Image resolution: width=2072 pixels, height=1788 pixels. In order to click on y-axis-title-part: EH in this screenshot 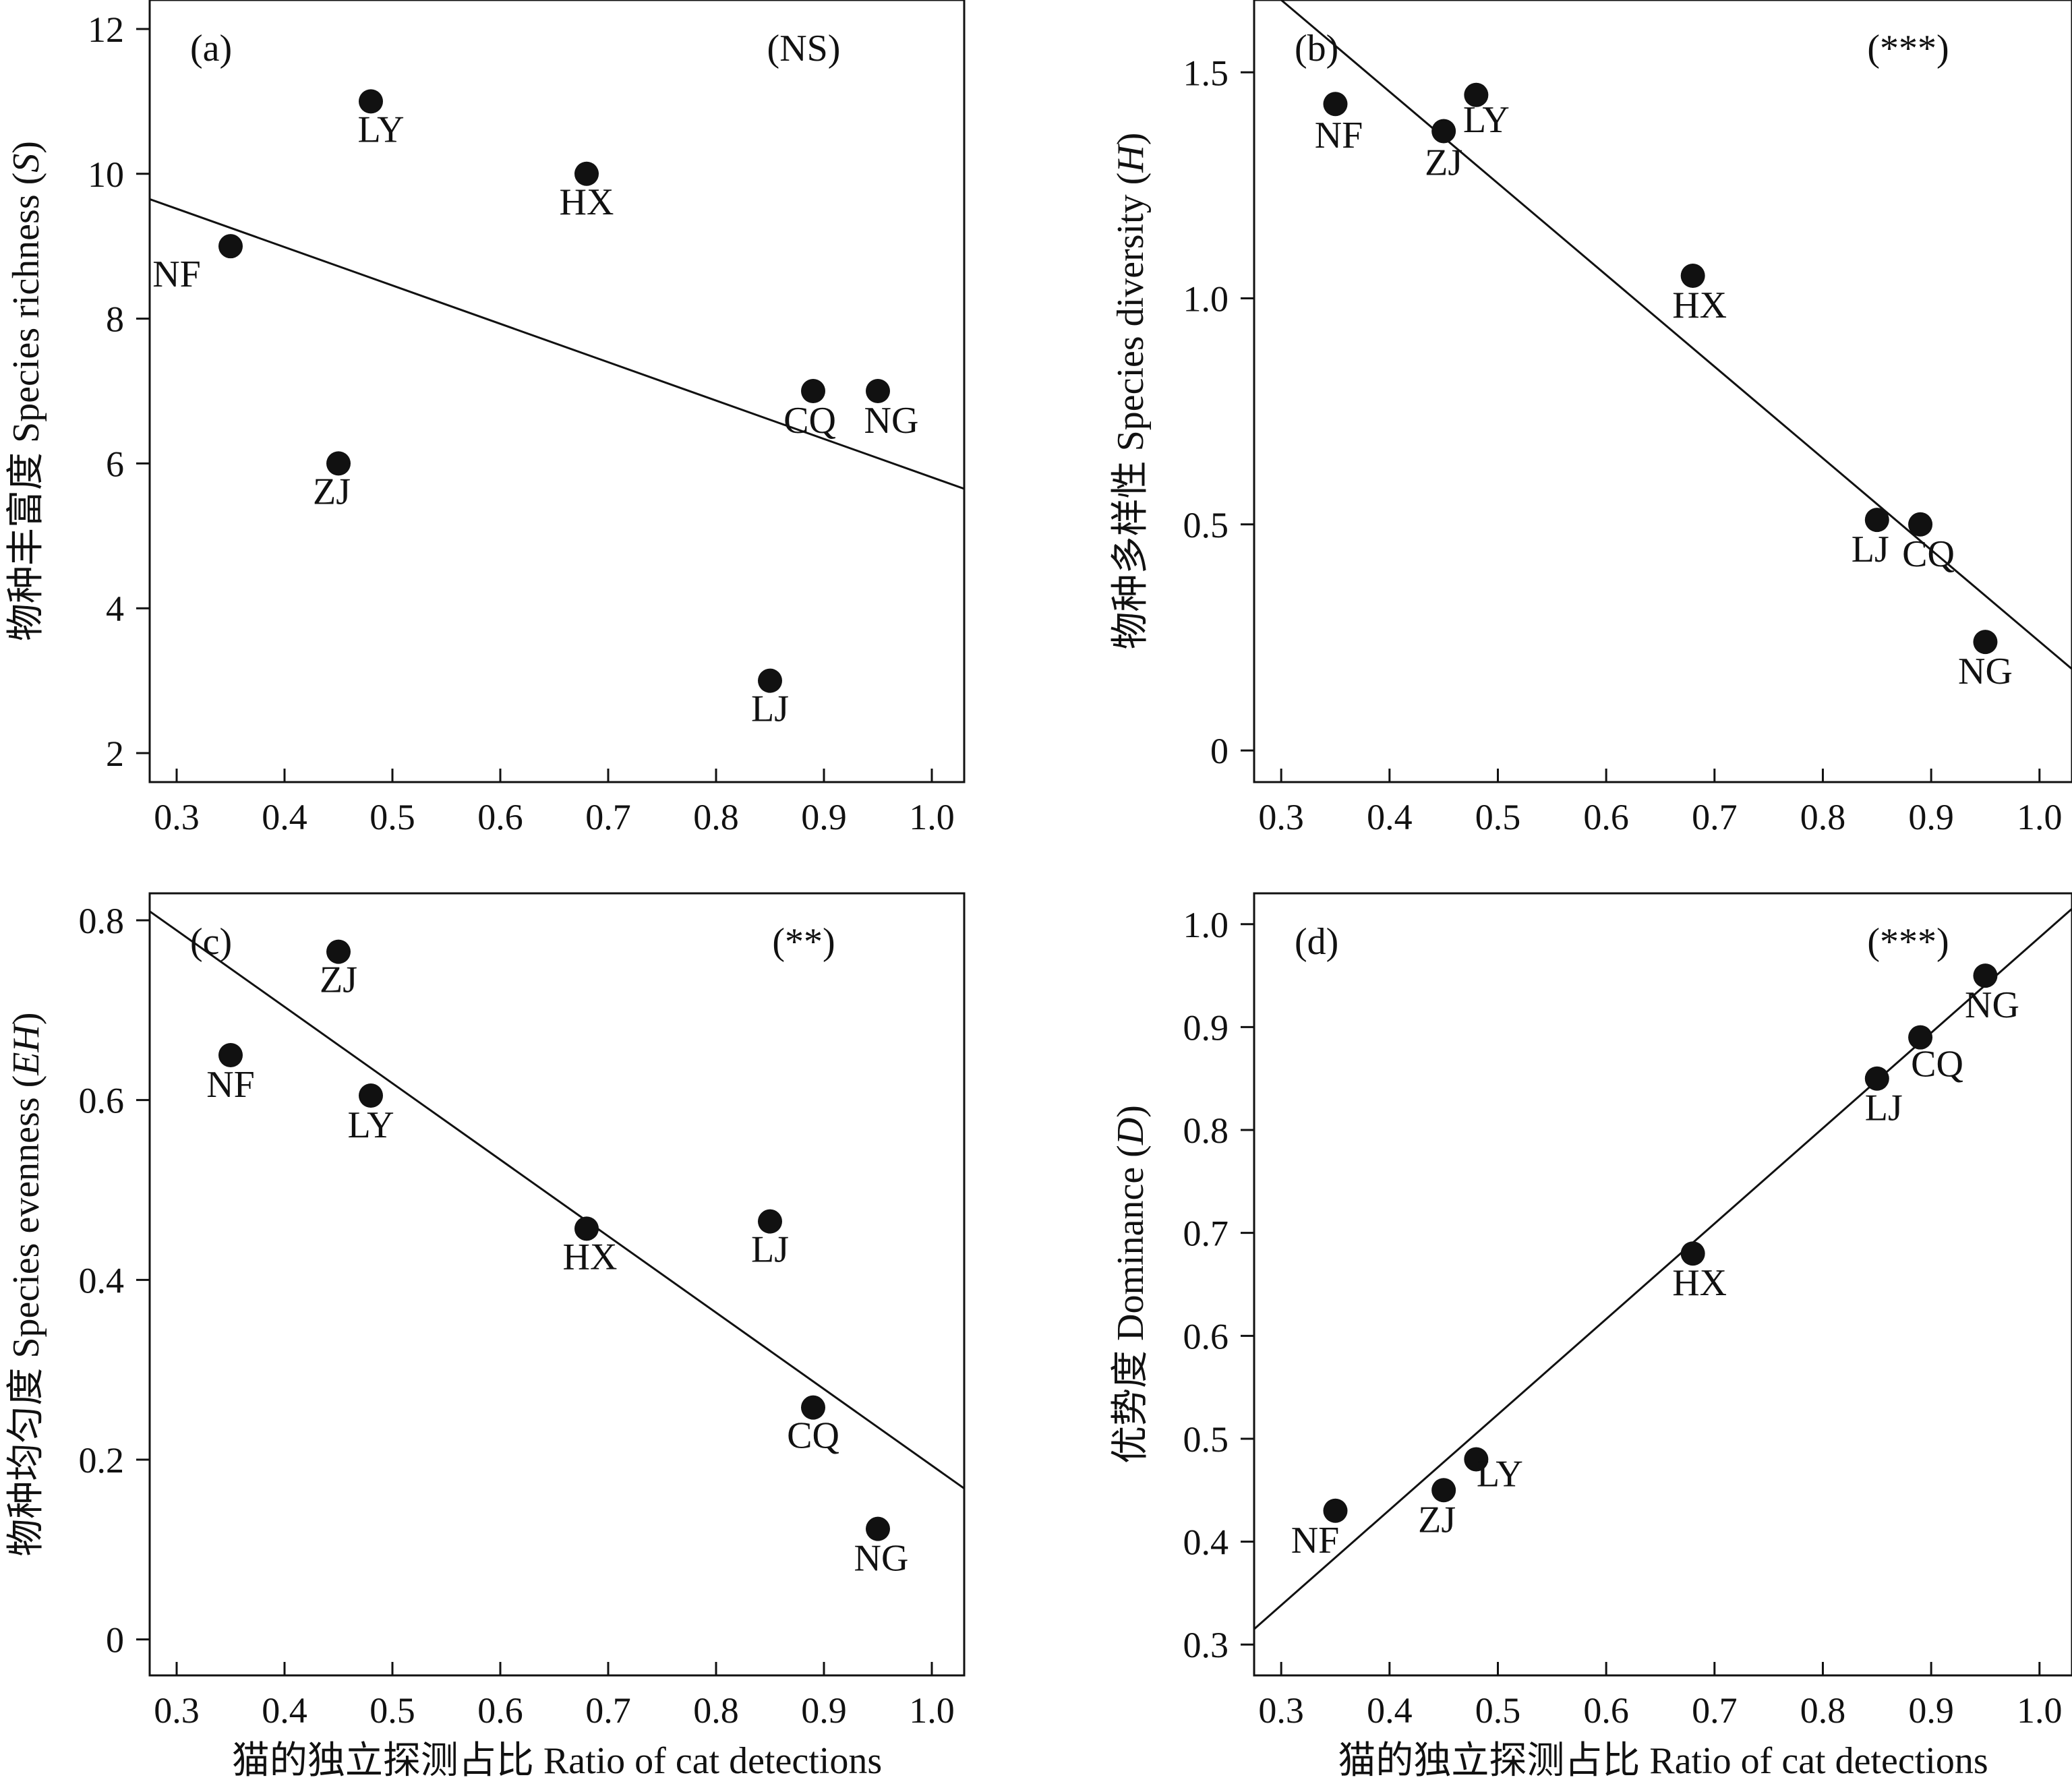, I will do `click(26, 1049)`.